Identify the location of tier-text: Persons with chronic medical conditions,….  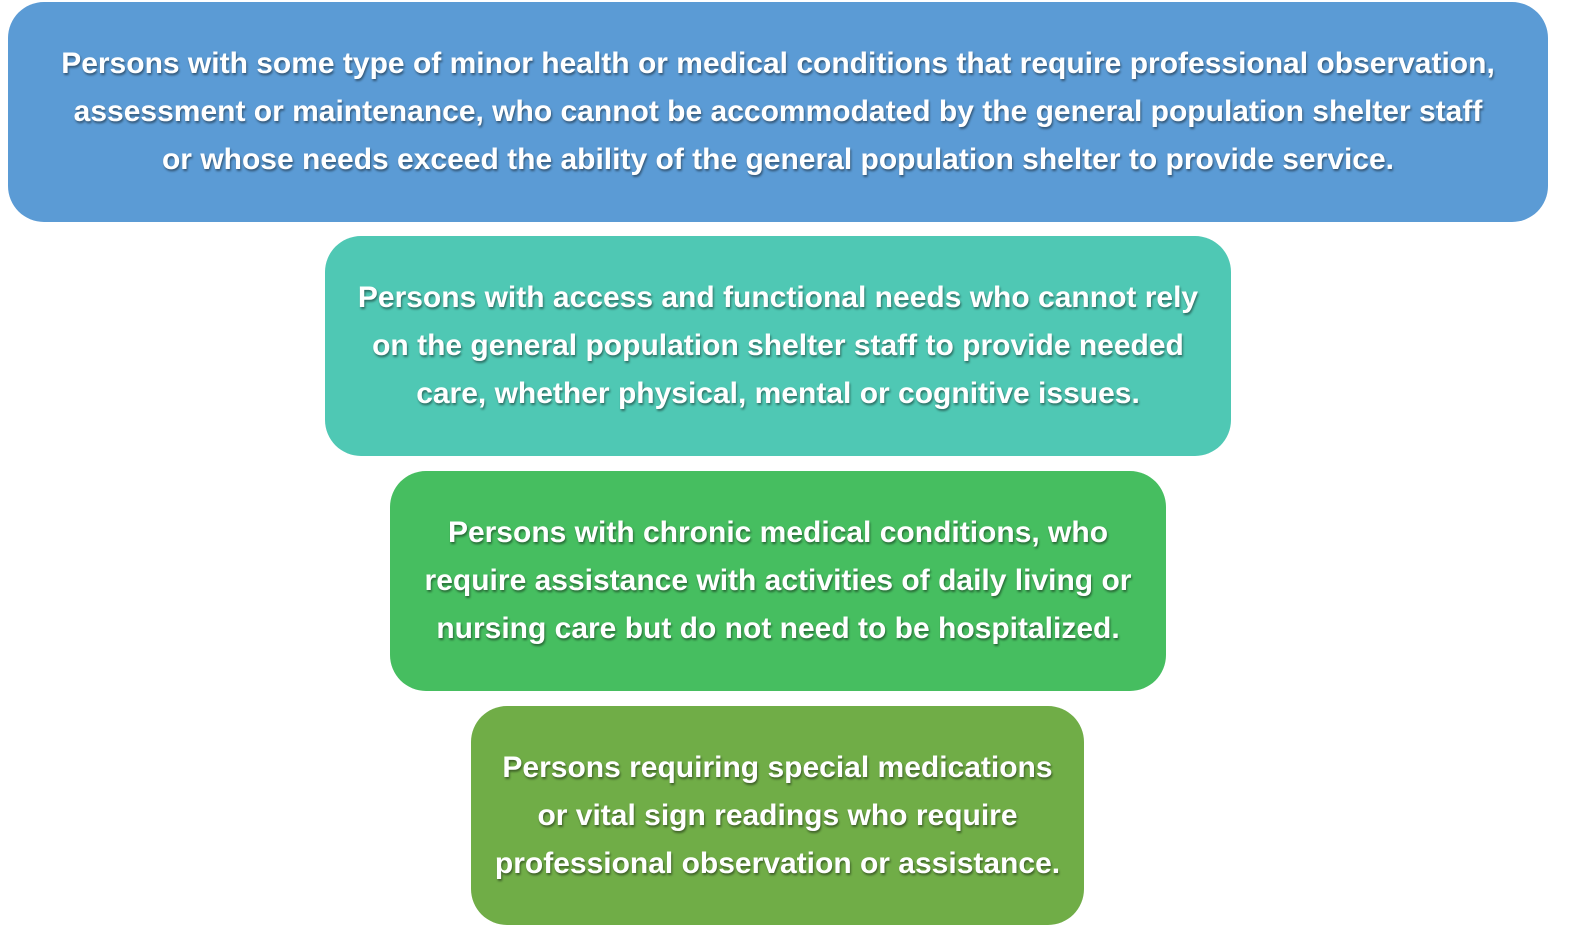
(778, 580).